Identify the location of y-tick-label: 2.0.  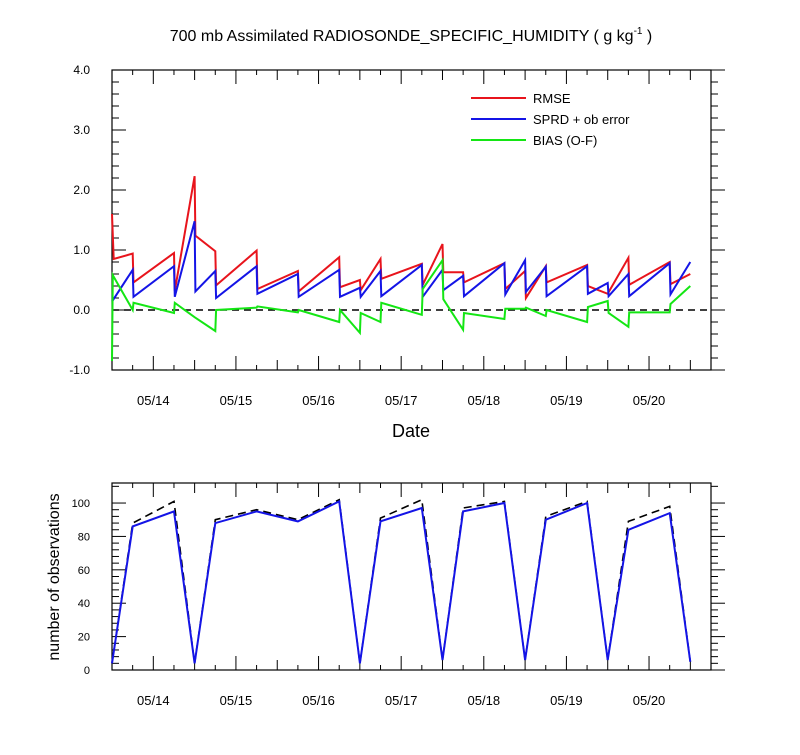
(81, 190).